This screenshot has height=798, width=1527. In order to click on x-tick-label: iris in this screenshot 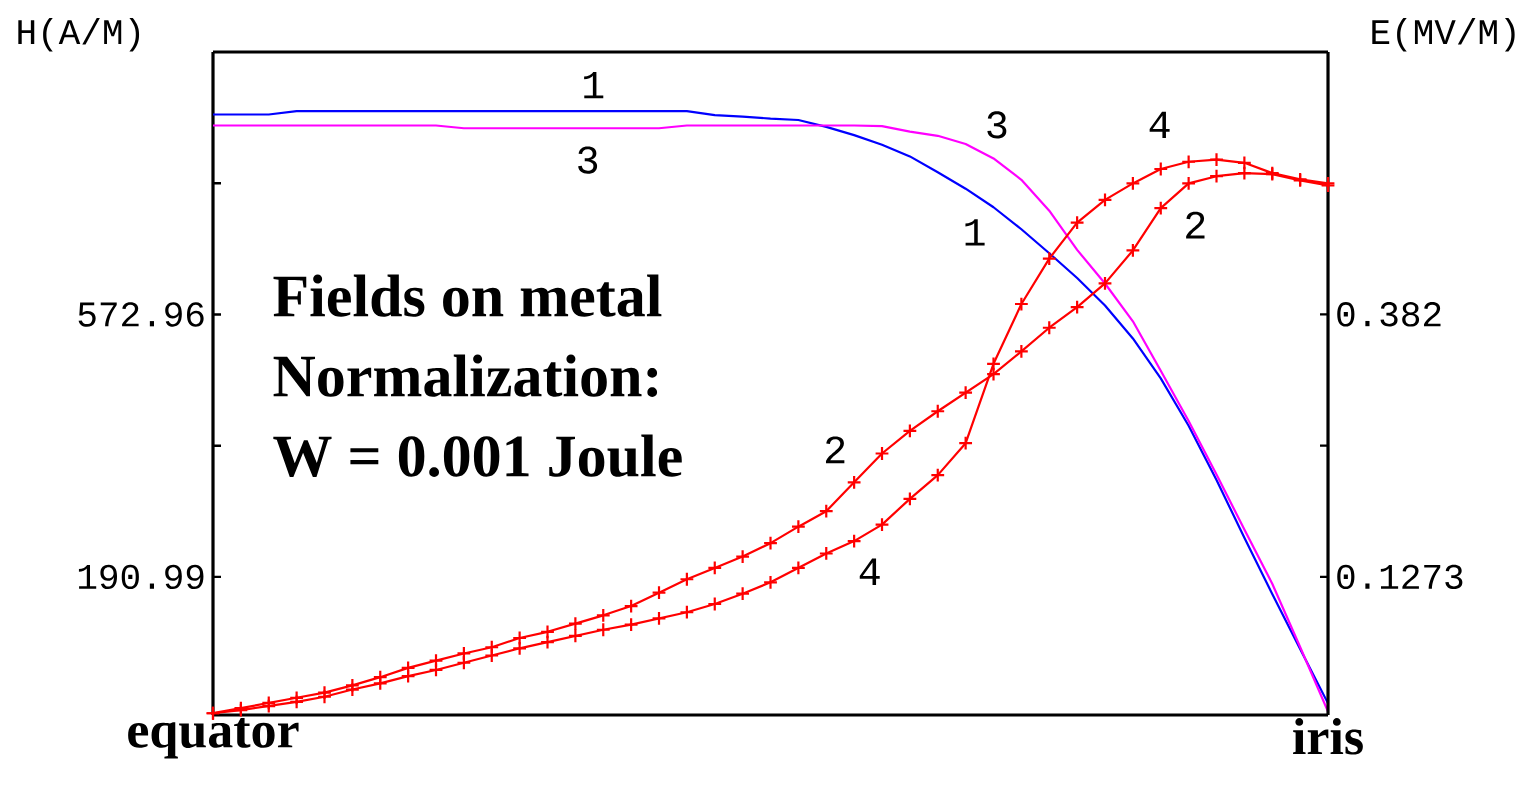, I will do `click(1328, 736)`.